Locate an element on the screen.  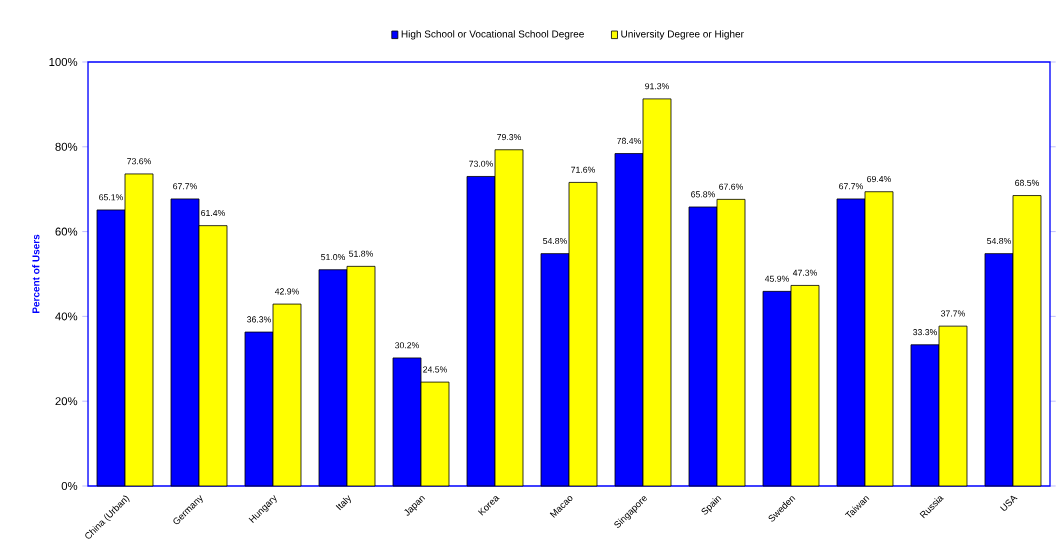
legend-label: High School or Vocational School Degree is located at coordinates (492, 35).